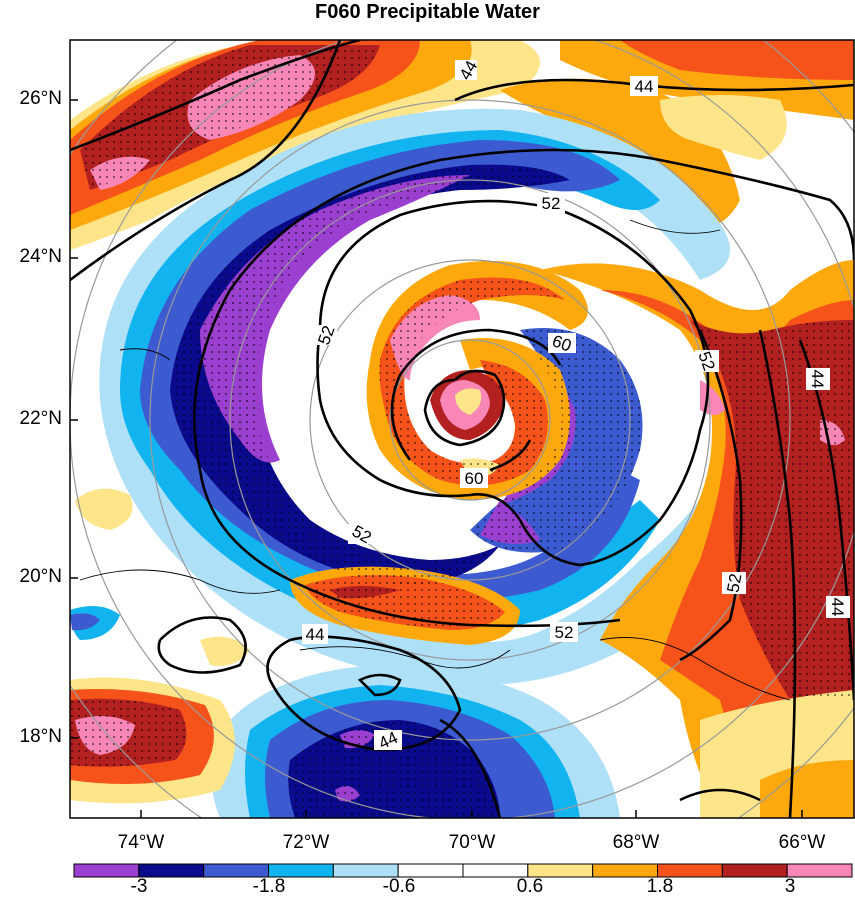 The height and width of the screenshot is (900, 855). What do you see at coordinates (802, 842) in the screenshot?
I see `lon-label-66w: 66°W` at bounding box center [802, 842].